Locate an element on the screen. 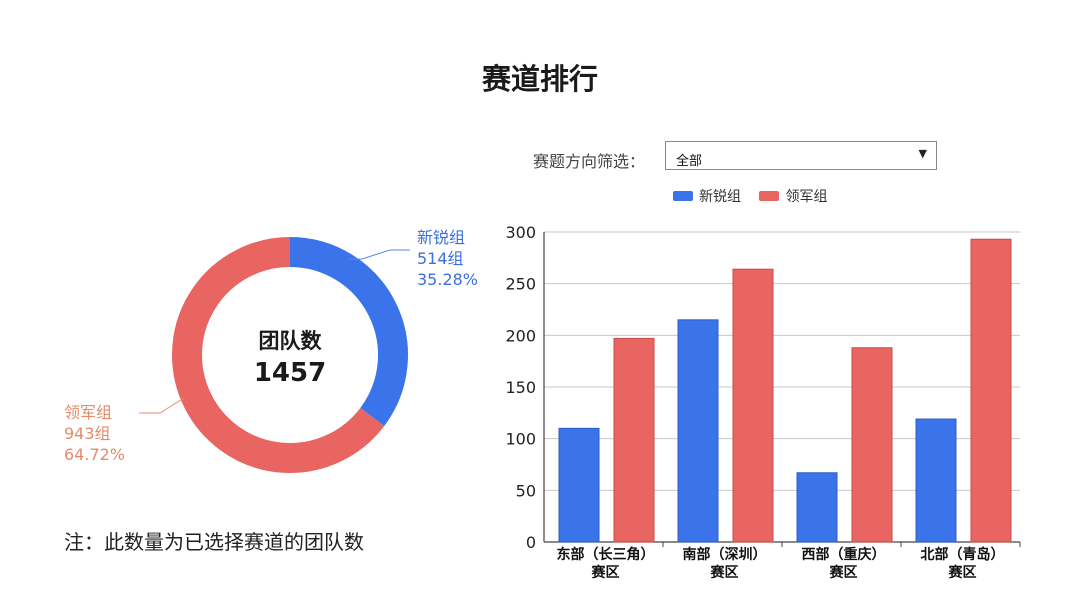 The height and width of the screenshot is (607, 1080). chart-legend: 新锐组 领军组 is located at coordinates (757, 196).